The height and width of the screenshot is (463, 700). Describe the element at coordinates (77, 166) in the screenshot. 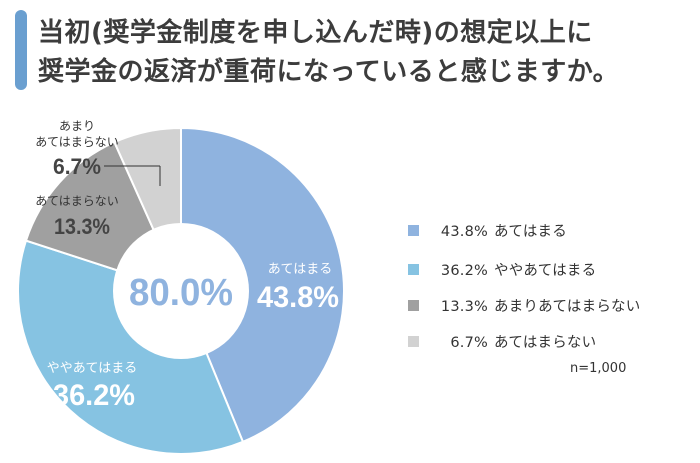

I see `slice-4-value: 6.7%` at that location.